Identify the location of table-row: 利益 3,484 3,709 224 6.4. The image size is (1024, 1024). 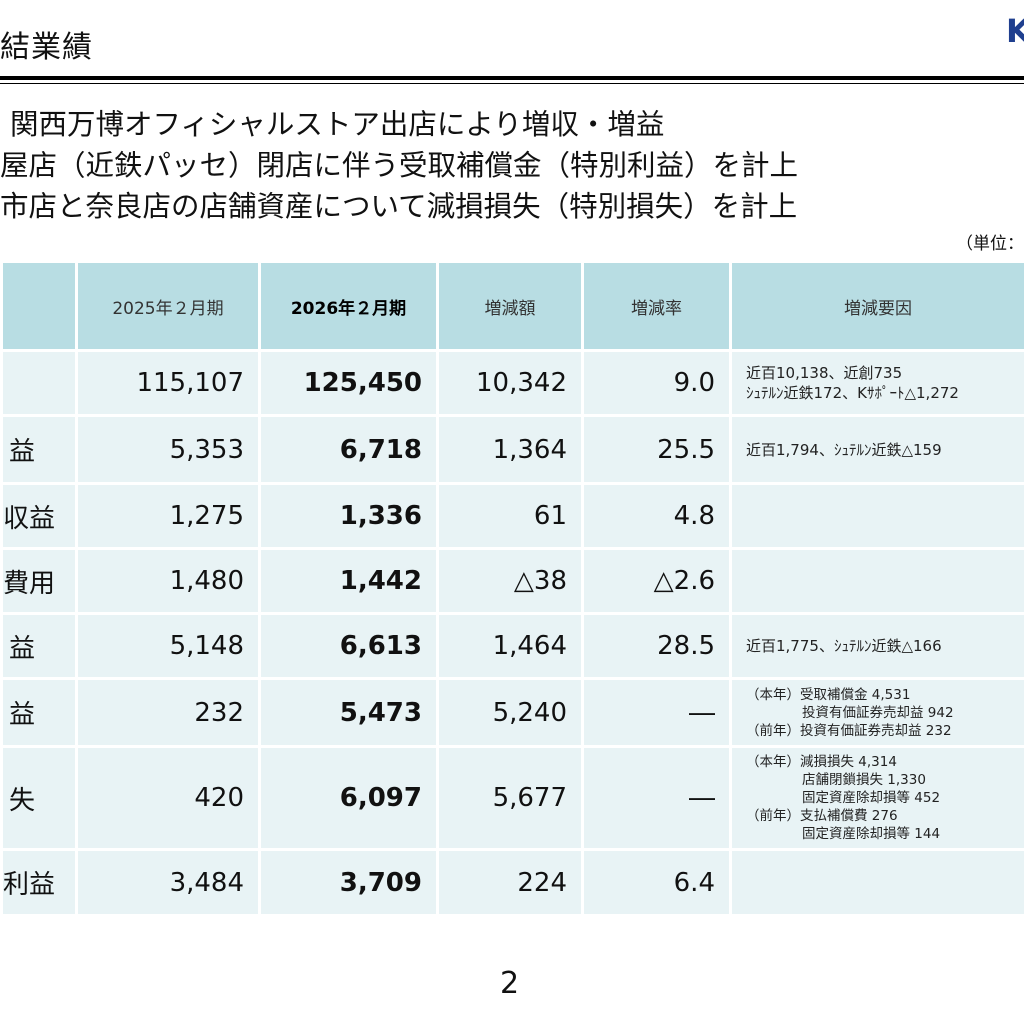
(513, 882).